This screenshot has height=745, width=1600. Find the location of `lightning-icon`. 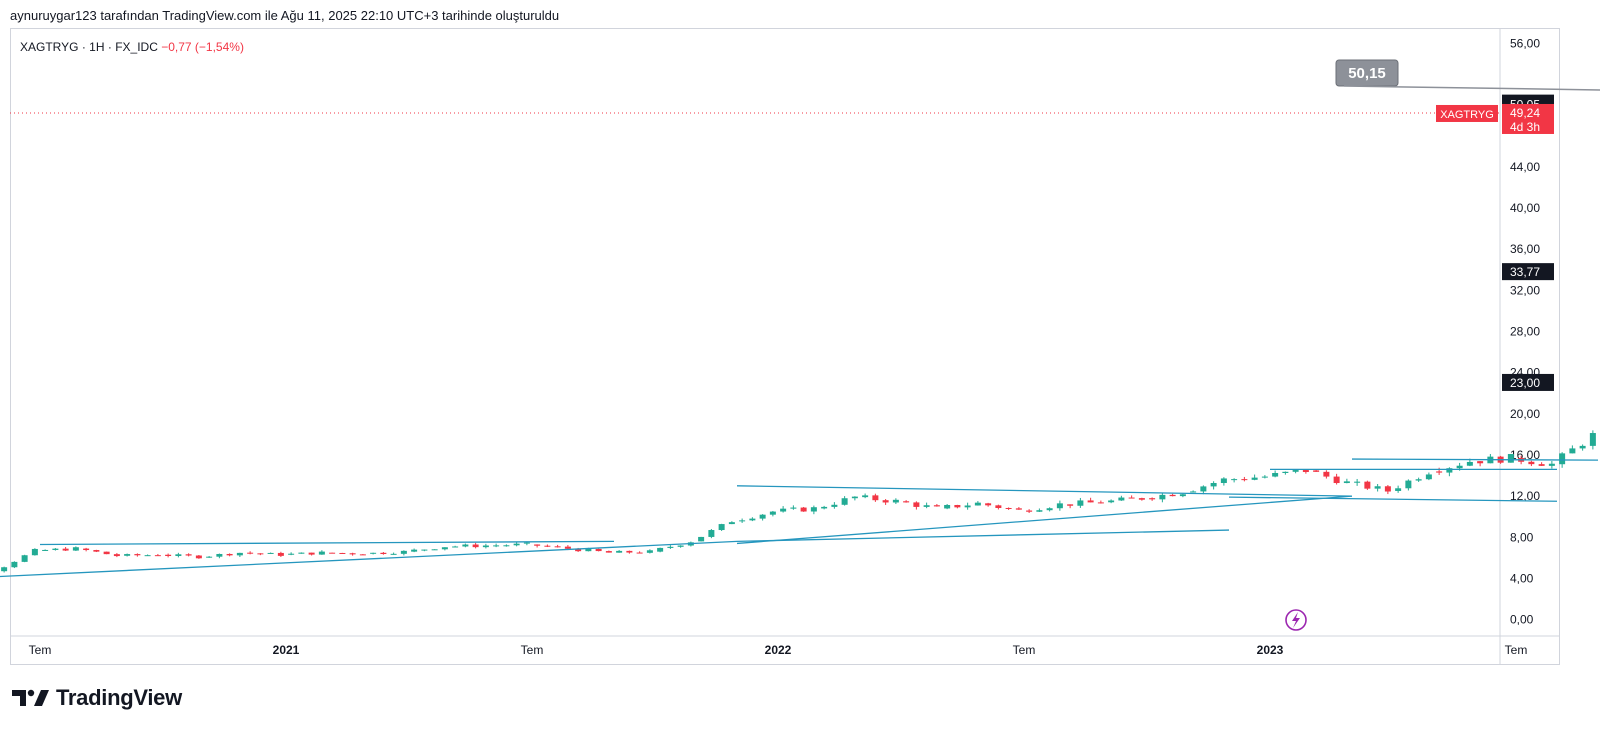

lightning-icon is located at coordinates (1296, 620).